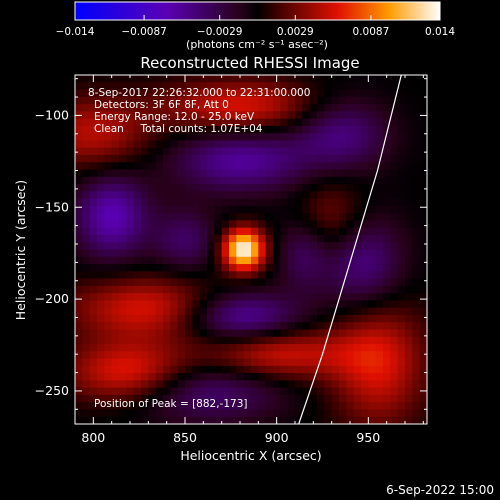  What do you see at coordinates (440, 490) in the screenshot?
I see `footer-timestamp: 6-Sep-2022 15:00` at bounding box center [440, 490].